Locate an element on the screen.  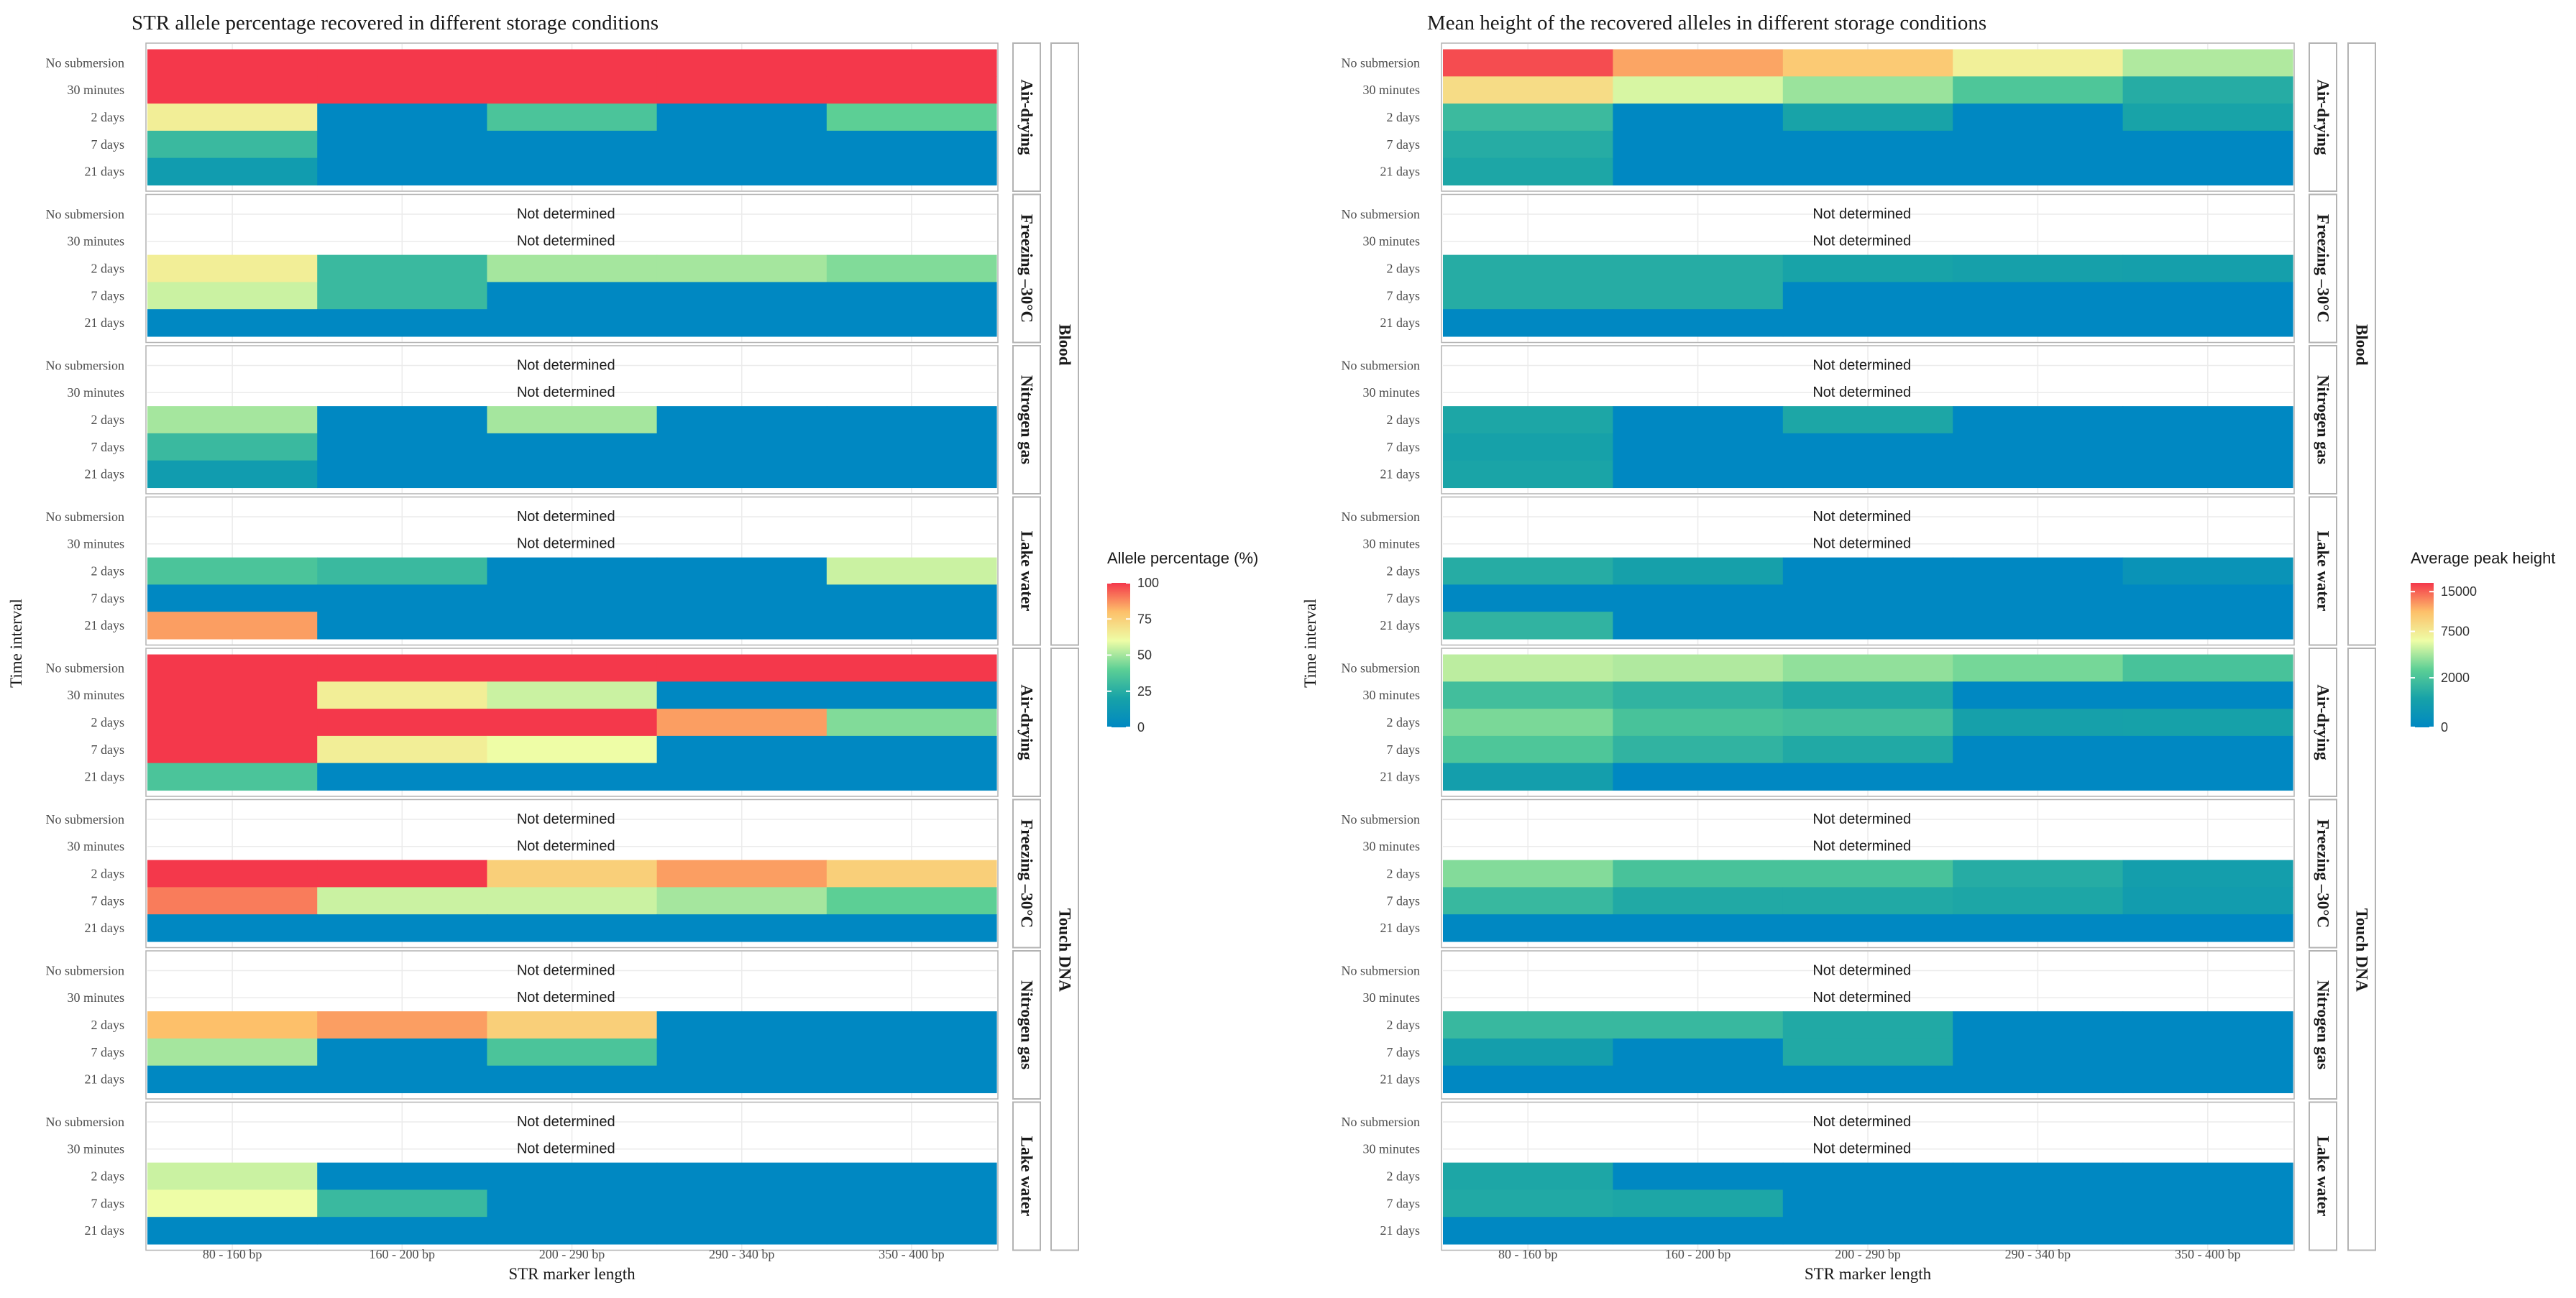
x-tick-label: 160 - 200 bp is located at coordinates (1698, 1254).